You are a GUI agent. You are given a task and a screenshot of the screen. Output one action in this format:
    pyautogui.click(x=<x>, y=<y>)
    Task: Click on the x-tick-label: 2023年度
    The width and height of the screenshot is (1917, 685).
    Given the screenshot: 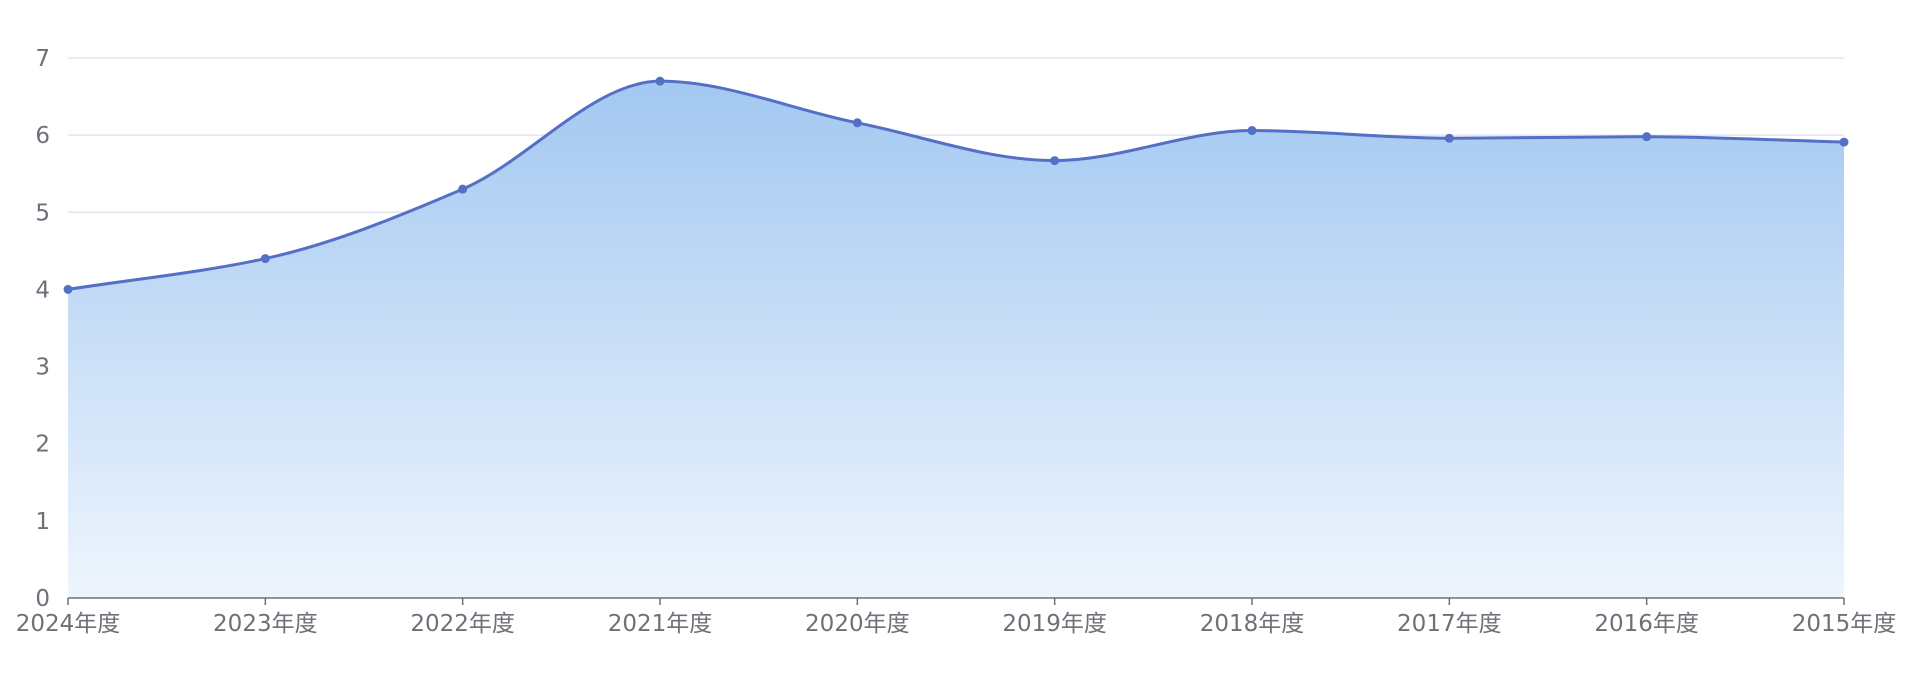 What is the action you would take?
    pyautogui.click(x=265, y=624)
    